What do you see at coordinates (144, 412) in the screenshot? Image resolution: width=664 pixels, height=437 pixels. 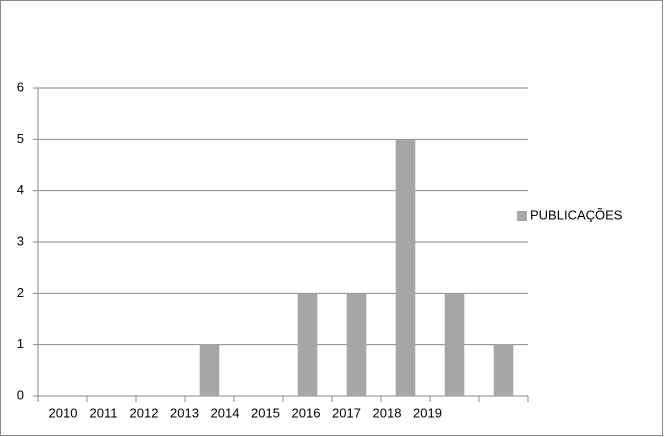 I see `x-tick-label: 2012` at bounding box center [144, 412].